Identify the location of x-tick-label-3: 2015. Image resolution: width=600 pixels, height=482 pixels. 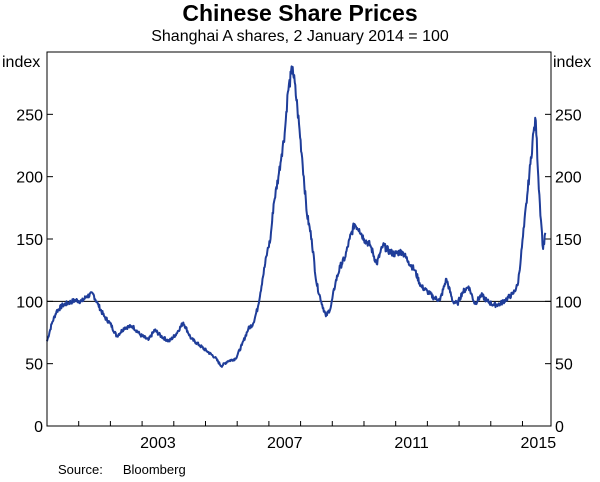
(539, 443).